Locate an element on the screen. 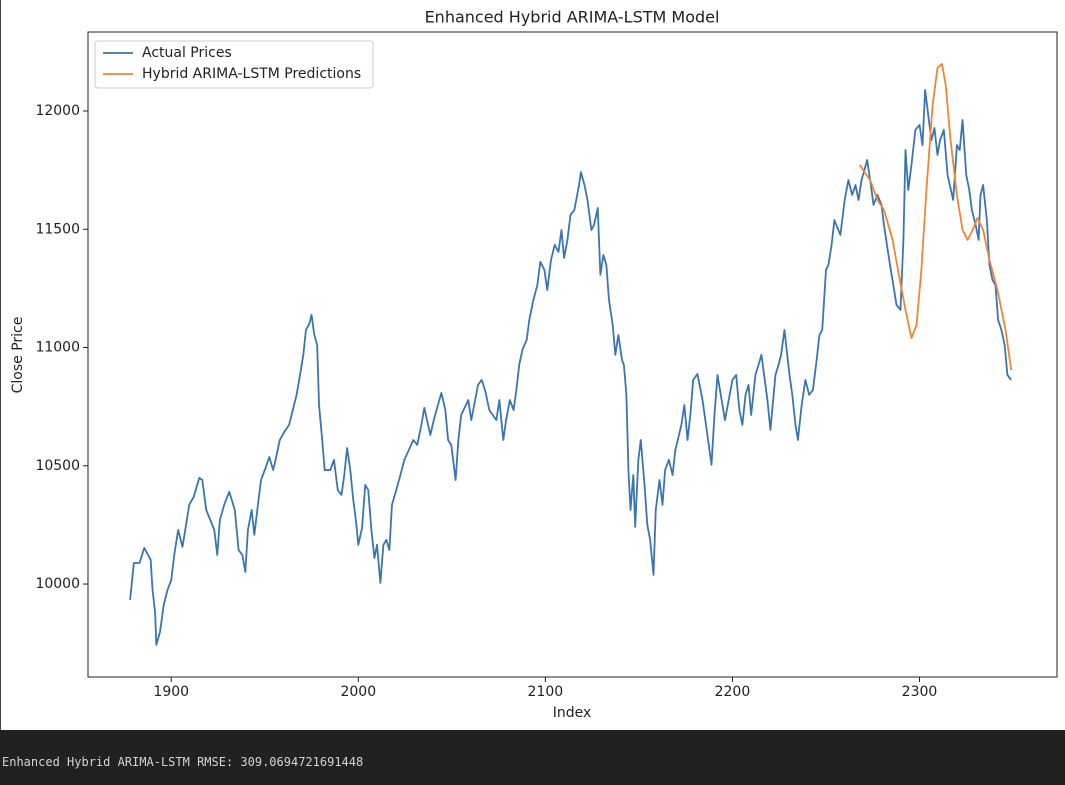 This screenshot has height=785, width=1065. x-tick-label: 2300 is located at coordinates (920, 692).